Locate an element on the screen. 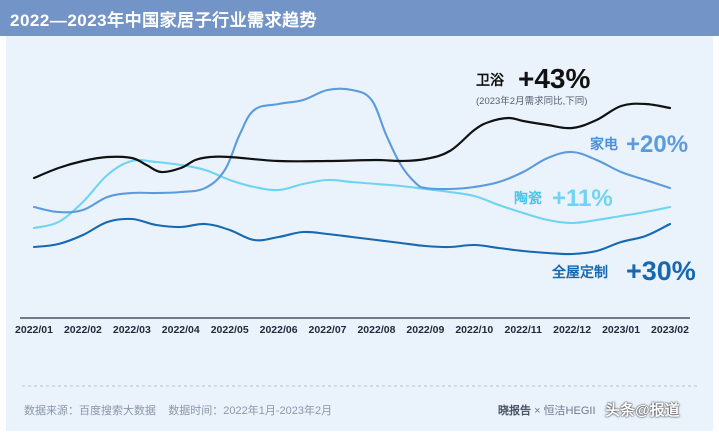 The width and height of the screenshot is (719, 437). watermark: 头条@报道 is located at coordinates (642, 410).